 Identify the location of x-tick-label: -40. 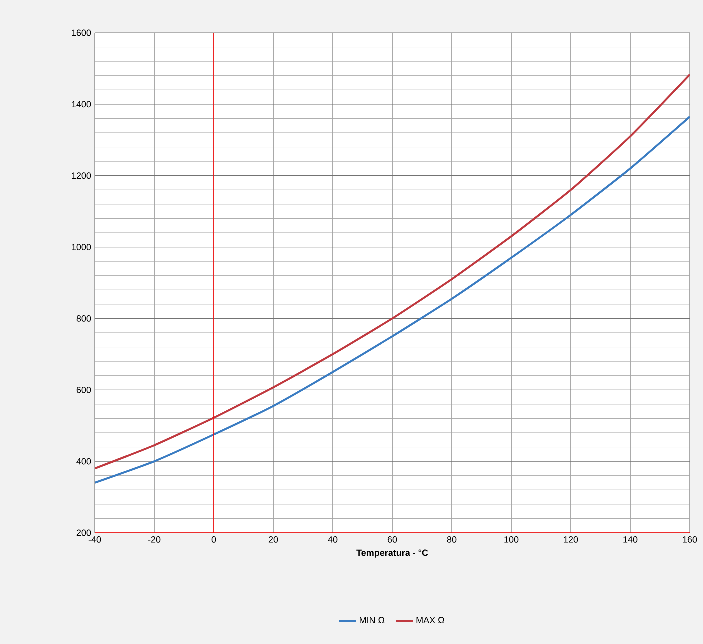
(95, 539).